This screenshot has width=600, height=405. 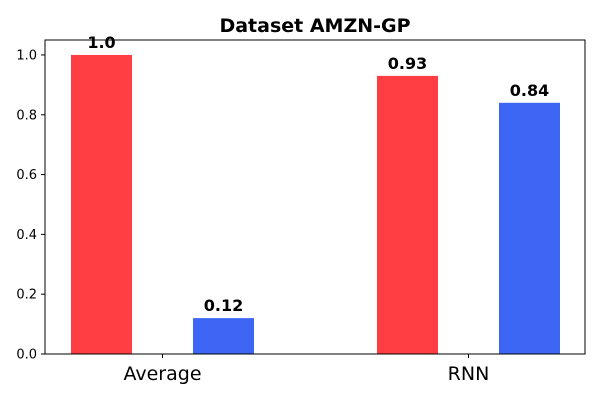 I want to click on y-tick-label: 1.0, so click(x=26, y=55).